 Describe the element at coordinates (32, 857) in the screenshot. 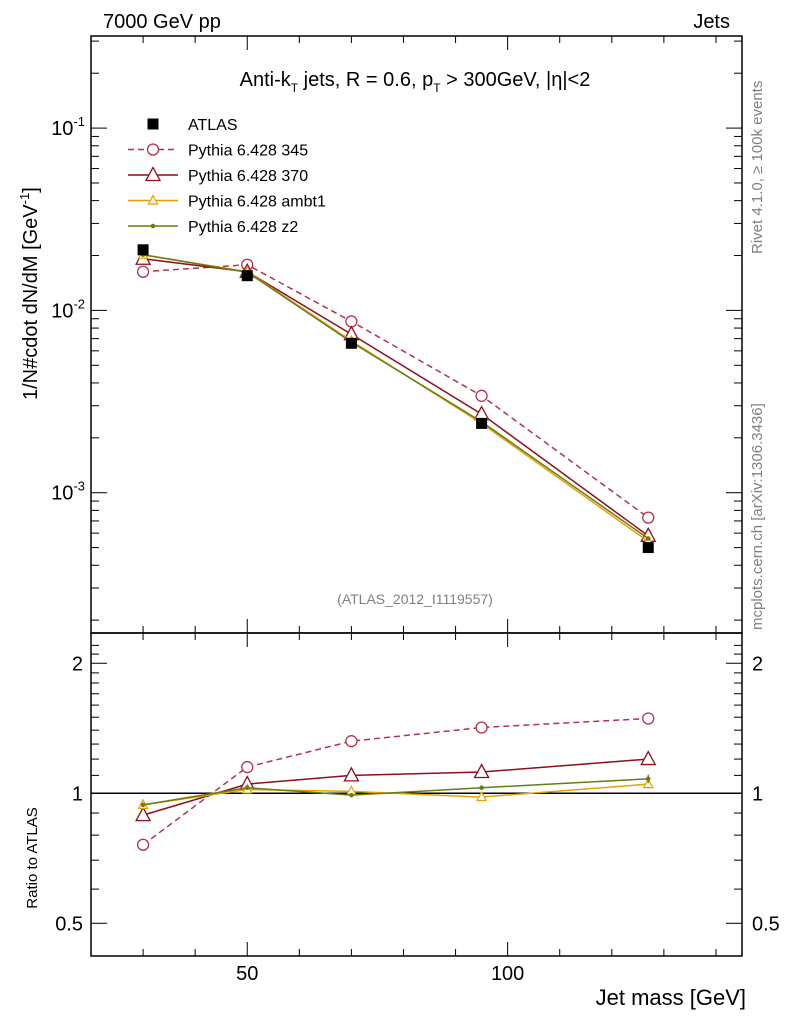

I see `ratio-y-axis-label: Ratio to ATLAS` at that location.